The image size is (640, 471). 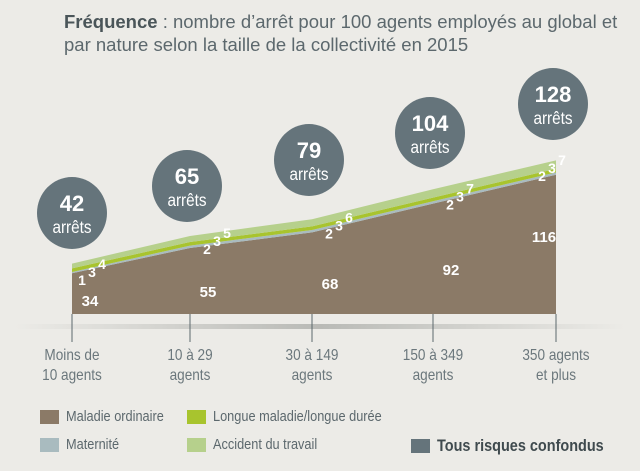 I want to click on value-label: 4, so click(x=102, y=264).